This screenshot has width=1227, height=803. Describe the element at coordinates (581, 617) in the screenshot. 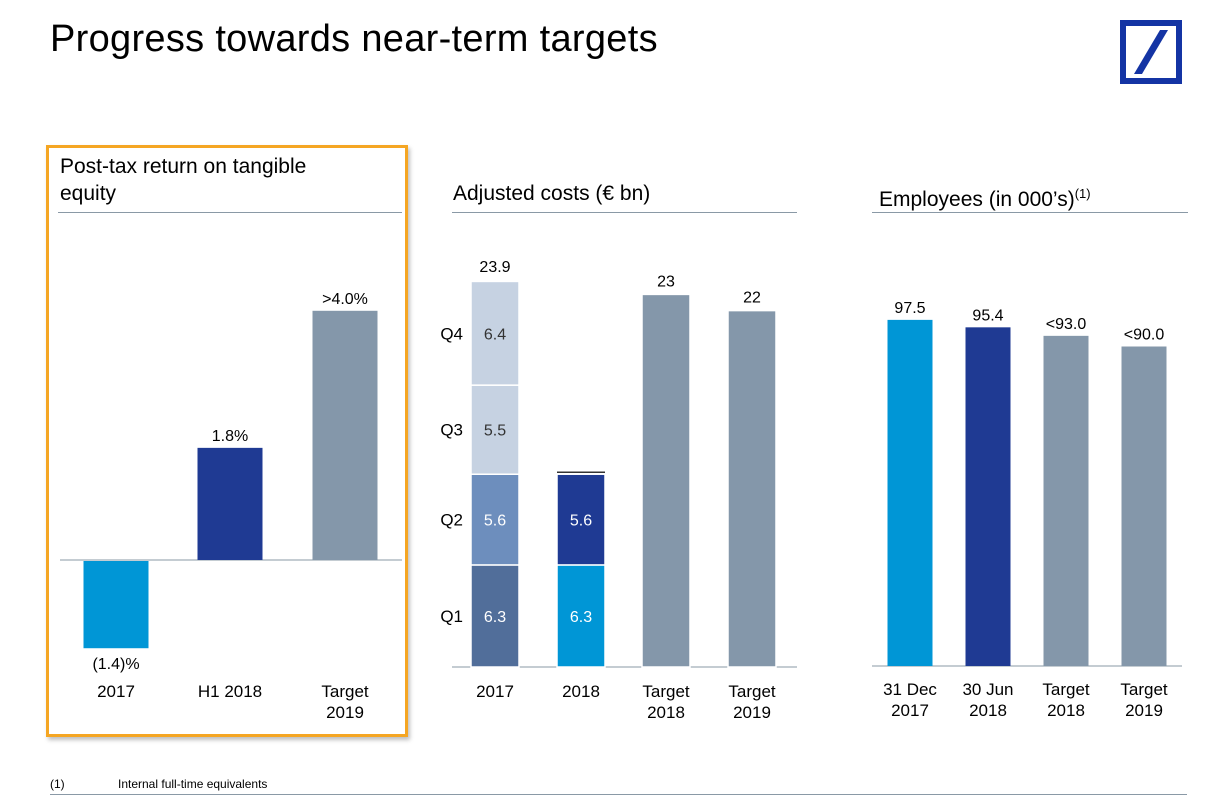

I see `costs-segment-label-q1-1: 6.3` at that location.